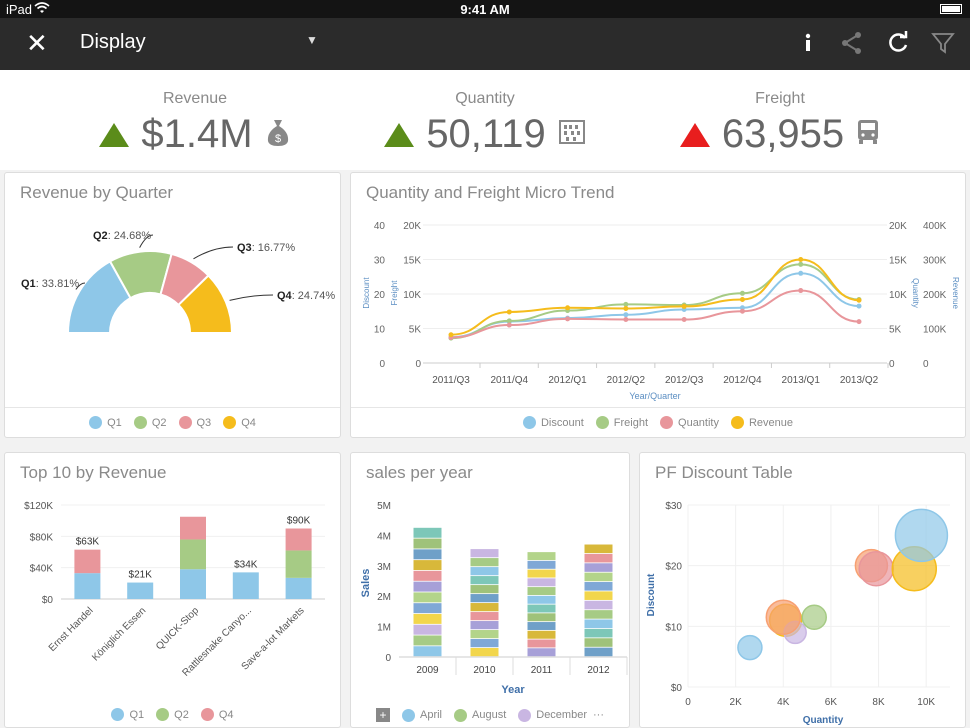 Image resolution: width=970 pixels, height=728 pixels. What do you see at coordinates (808, 43) in the screenshot?
I see `info-icon` at bounding box center [808, 43].